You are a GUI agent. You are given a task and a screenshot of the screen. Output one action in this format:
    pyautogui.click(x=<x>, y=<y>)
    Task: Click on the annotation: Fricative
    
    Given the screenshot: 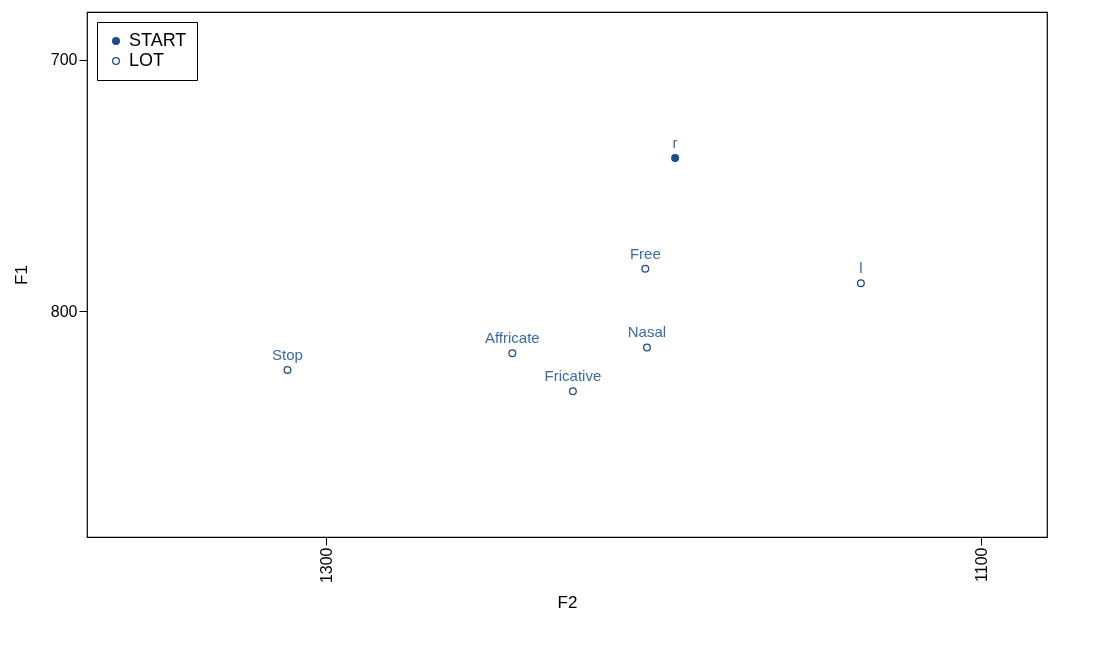 What is the action you would take?
    pyautogui.click(x=573, y=376)
    